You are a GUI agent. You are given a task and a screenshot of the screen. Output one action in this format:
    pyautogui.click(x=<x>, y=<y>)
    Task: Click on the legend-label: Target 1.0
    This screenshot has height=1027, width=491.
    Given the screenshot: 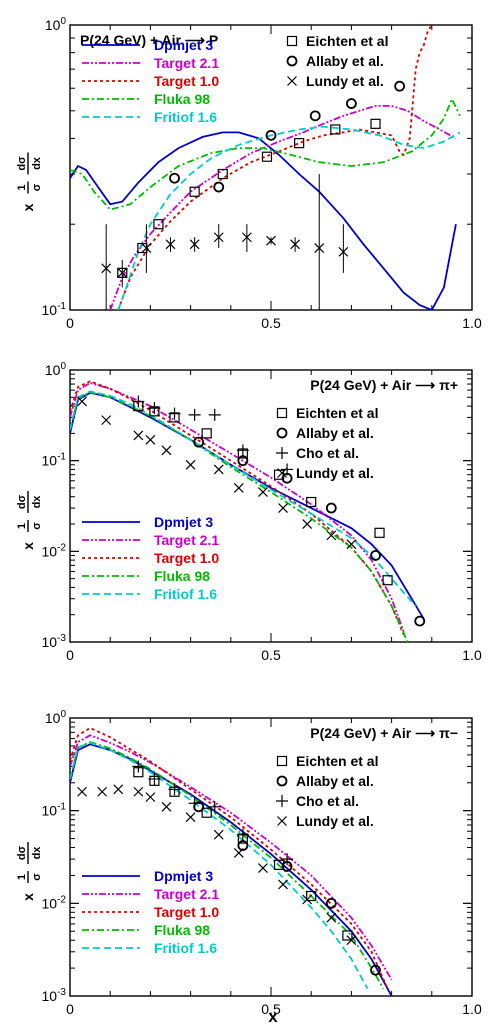 What is the action you would take?
    pyautogui.click(x=186, y=81)
    